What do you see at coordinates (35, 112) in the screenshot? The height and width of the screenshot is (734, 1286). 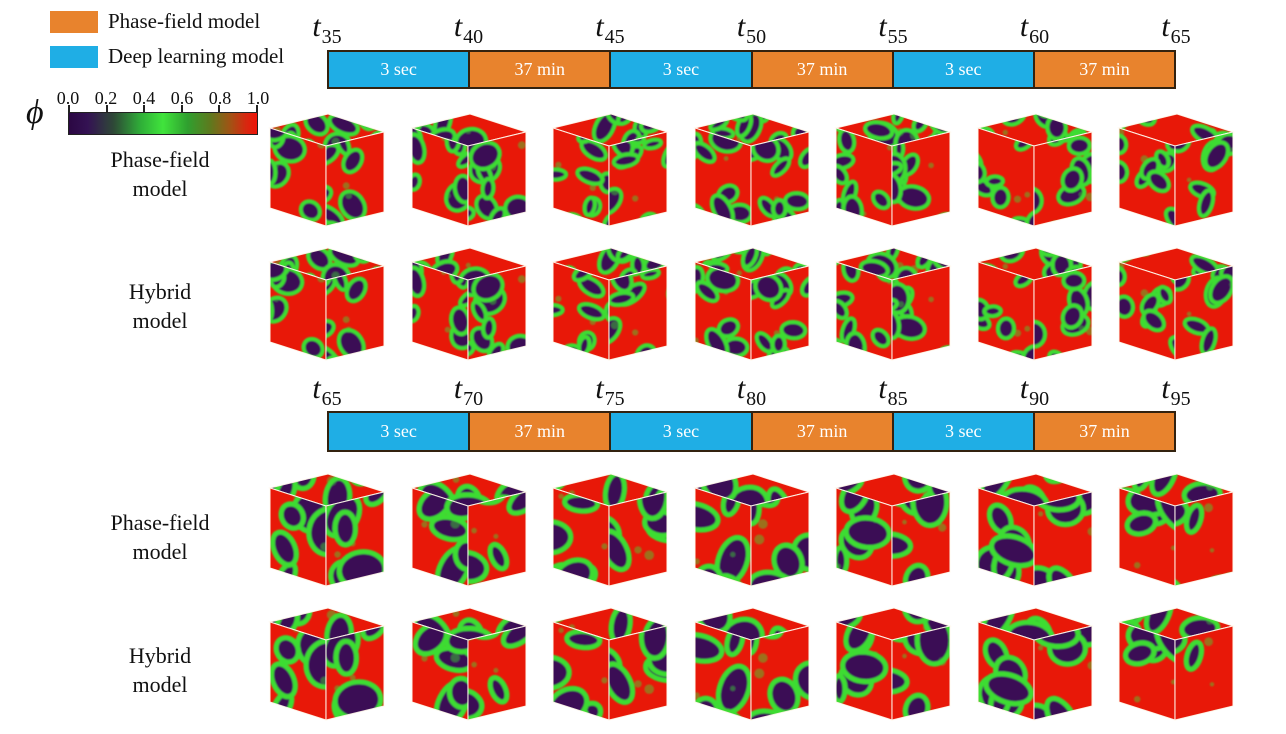 I see `phi-symbol: ϕ` at bounding box center [35, 112].